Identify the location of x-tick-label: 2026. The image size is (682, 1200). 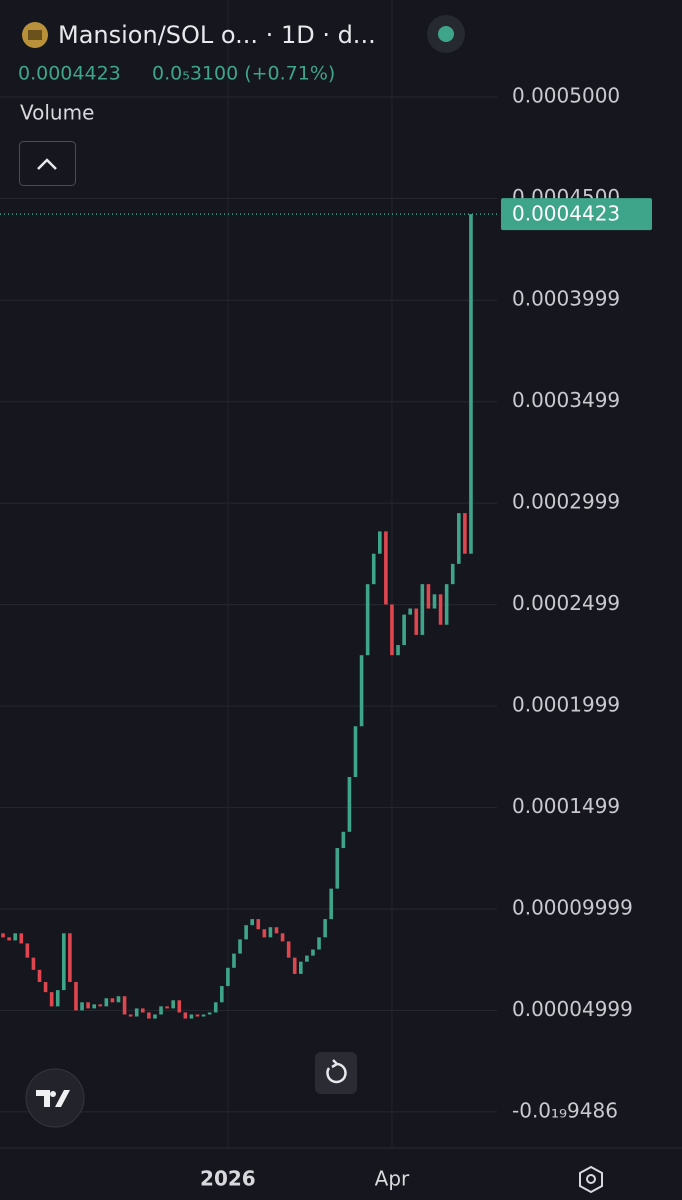
(228, 1179).